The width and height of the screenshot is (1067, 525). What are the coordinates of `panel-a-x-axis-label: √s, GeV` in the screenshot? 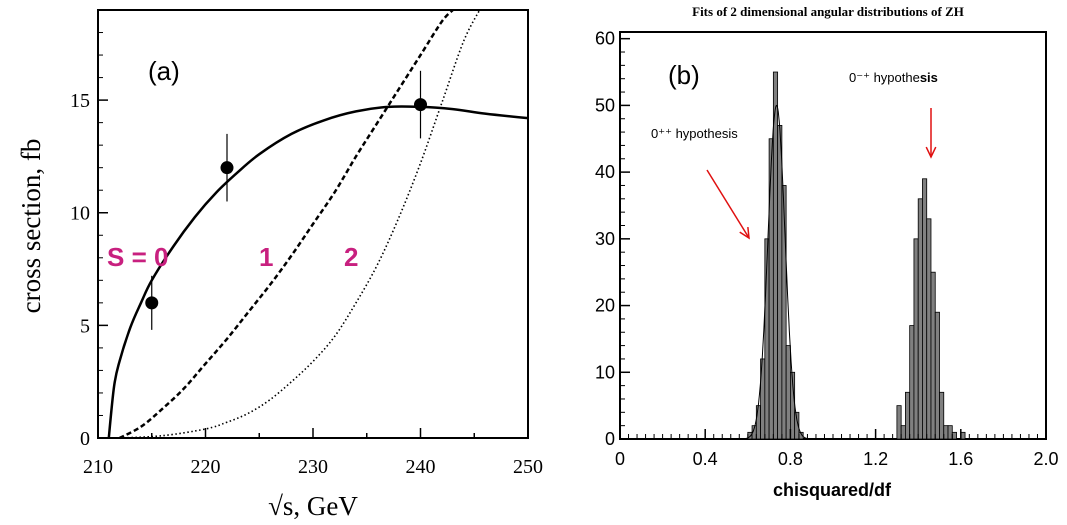 It's located at (313, 506).